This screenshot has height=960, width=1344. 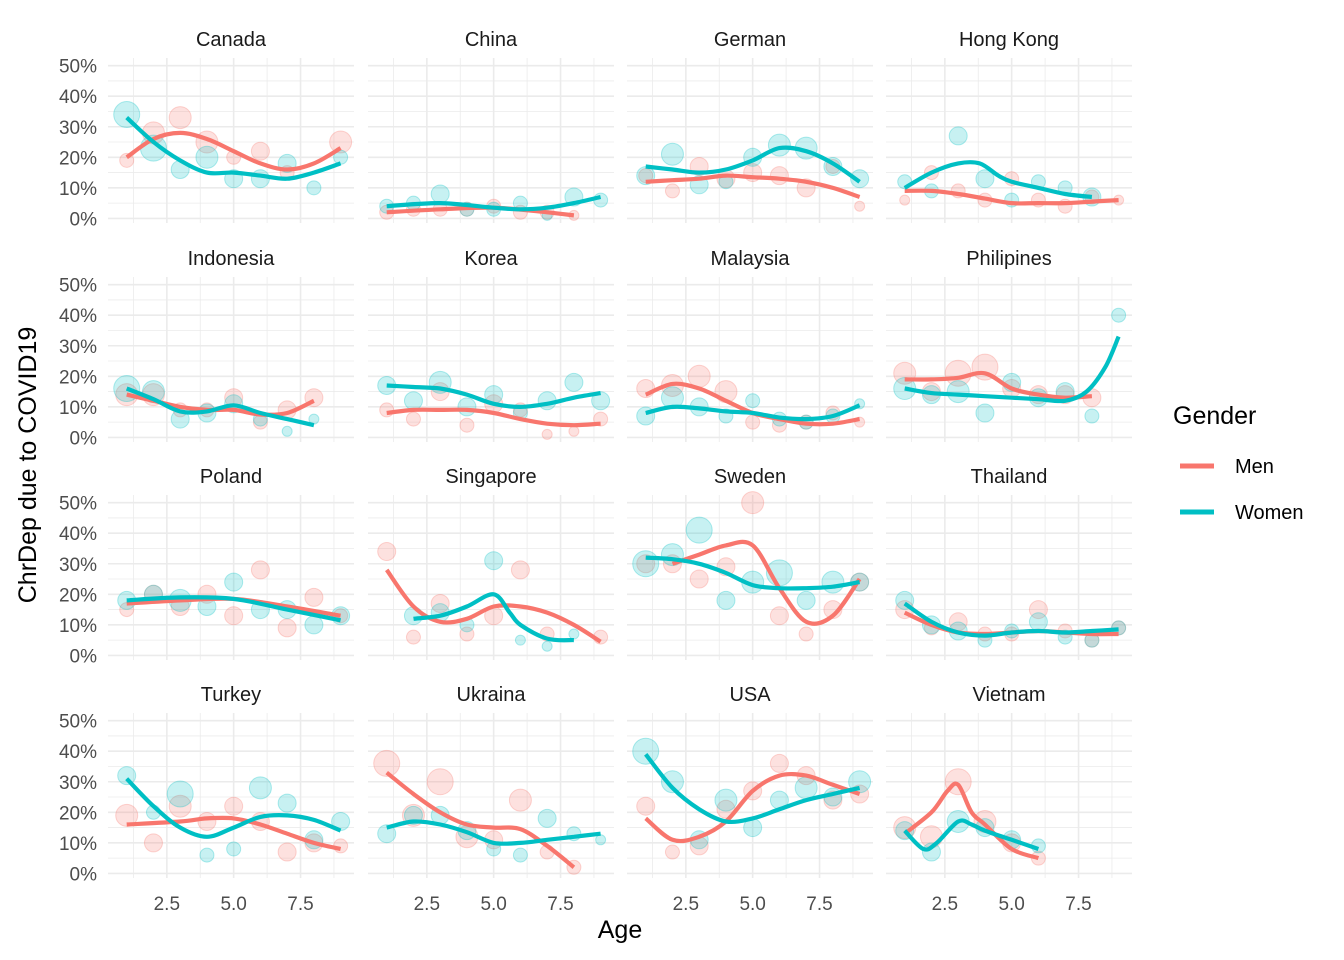 What do you see at coordinates (491, 40) in the screenshot?
I see `facet-title: China` at bounding box center [491, 40].